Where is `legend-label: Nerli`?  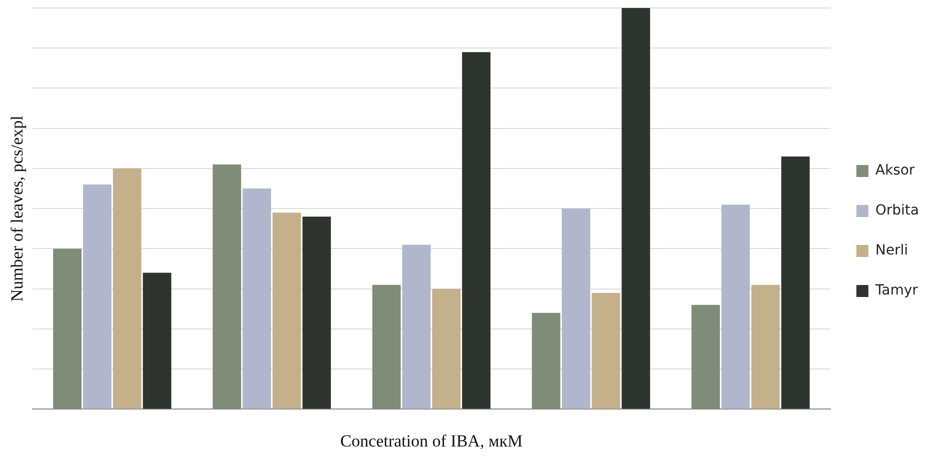
legend-label: Nerli is located at coordinates (891, 250).